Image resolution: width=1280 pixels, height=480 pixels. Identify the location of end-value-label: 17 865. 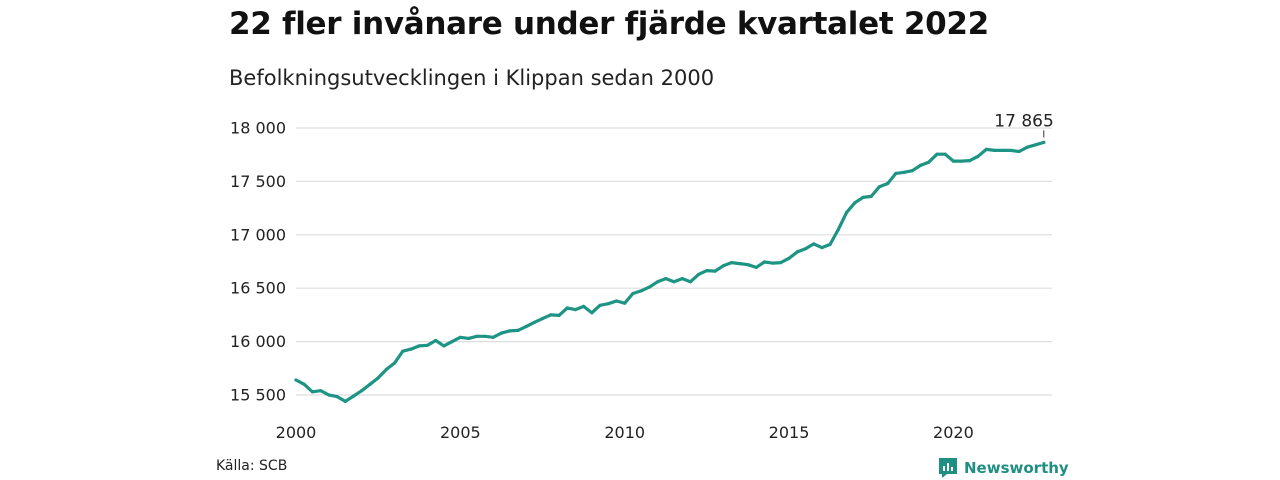
(1023, 121).